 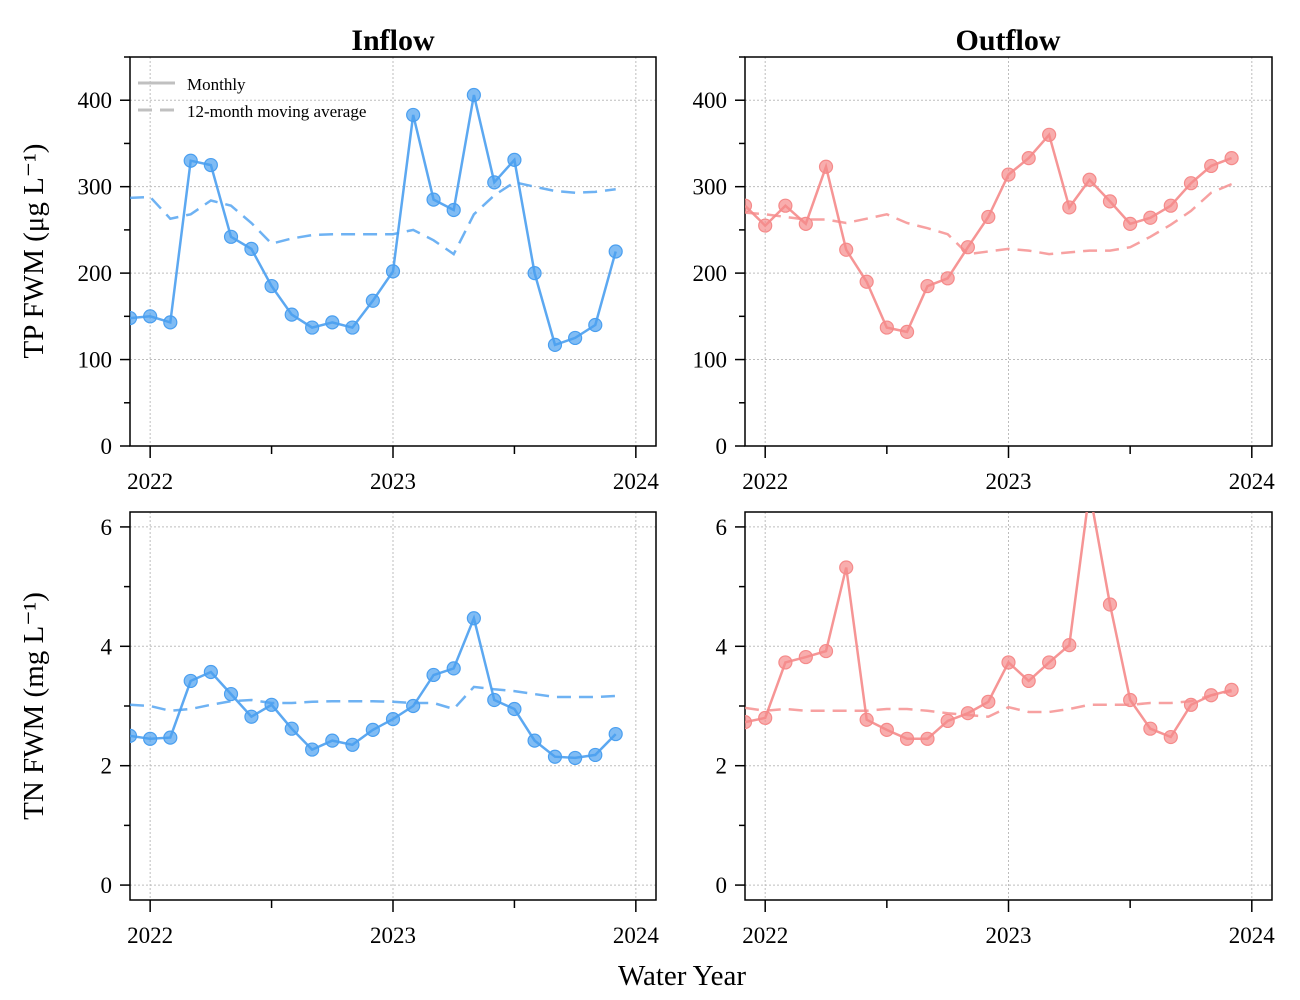 I want to click on y-tick-label-400: 400, so click(x=710, y=100).